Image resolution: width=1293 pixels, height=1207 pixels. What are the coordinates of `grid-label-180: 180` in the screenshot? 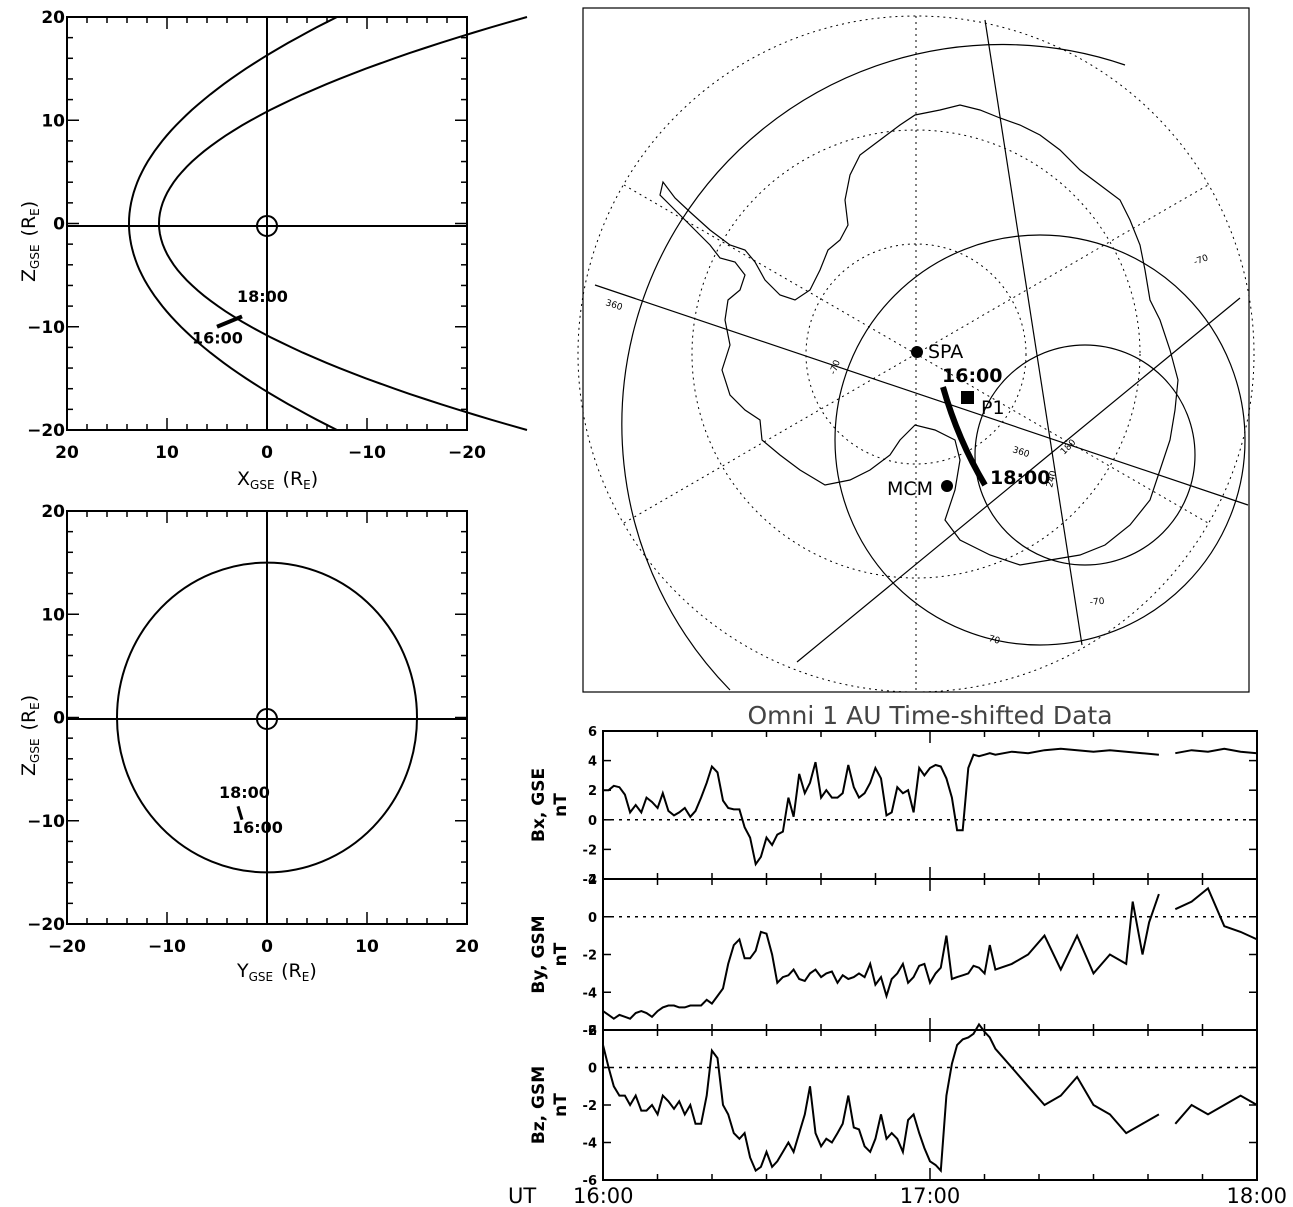 It's located at (1068, 447).